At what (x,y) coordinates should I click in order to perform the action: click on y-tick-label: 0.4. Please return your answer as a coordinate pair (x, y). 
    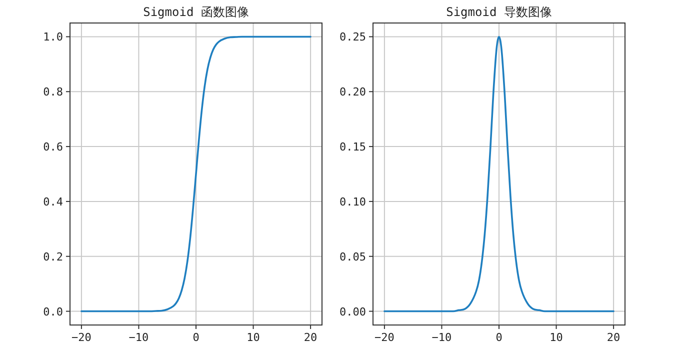
    Looking at the image, I should click on (53, 201).